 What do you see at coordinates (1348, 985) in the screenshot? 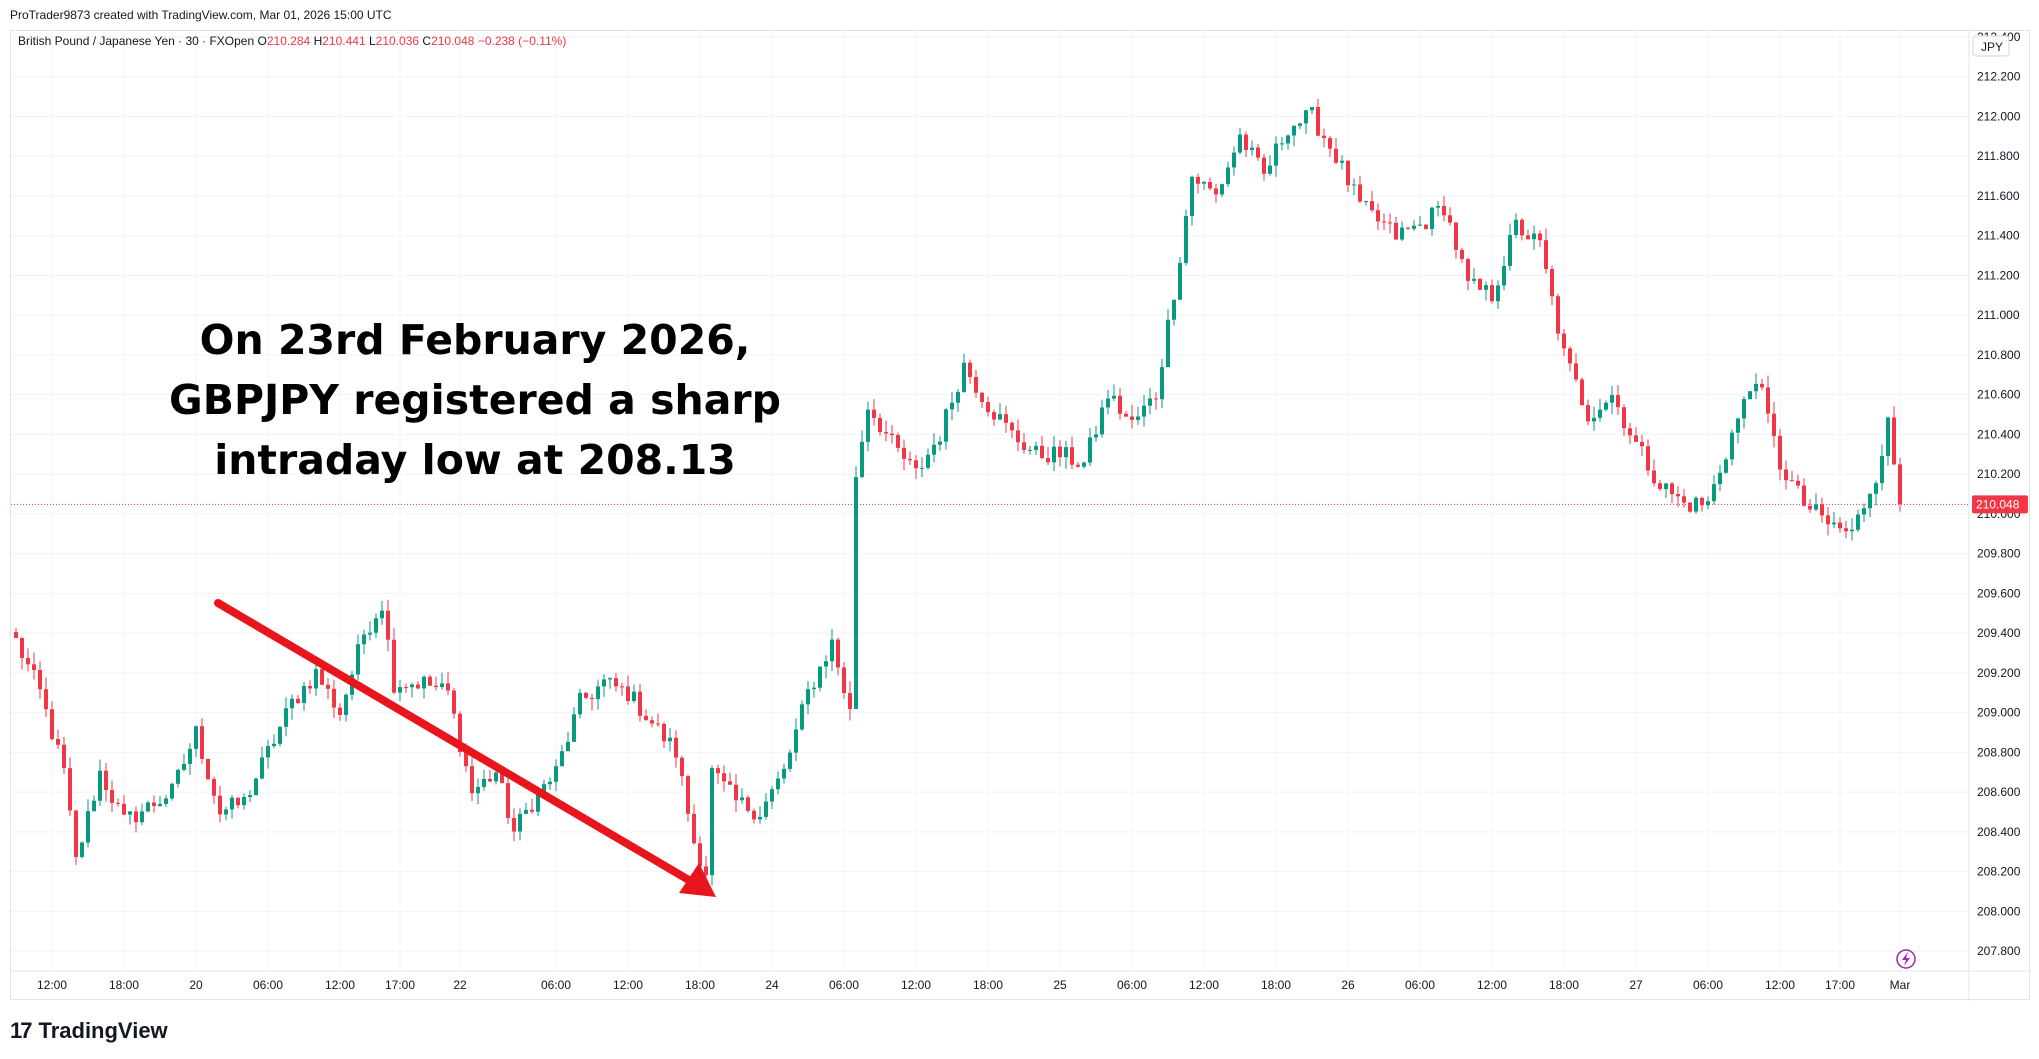
I see `time-tick-label: 26` at bounding box center [1348, 985].